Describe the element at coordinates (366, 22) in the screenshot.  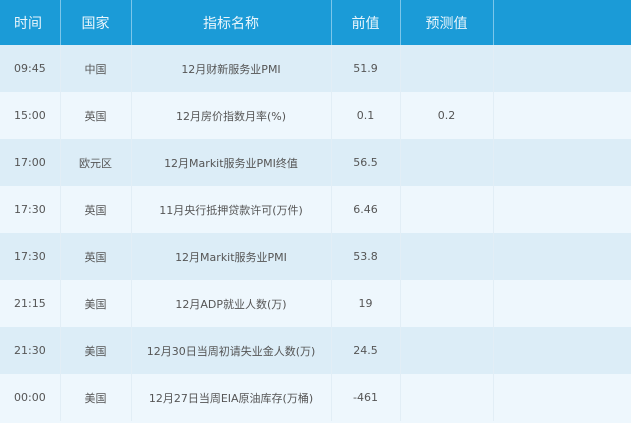
I see `header-previous: 前值` at that location.